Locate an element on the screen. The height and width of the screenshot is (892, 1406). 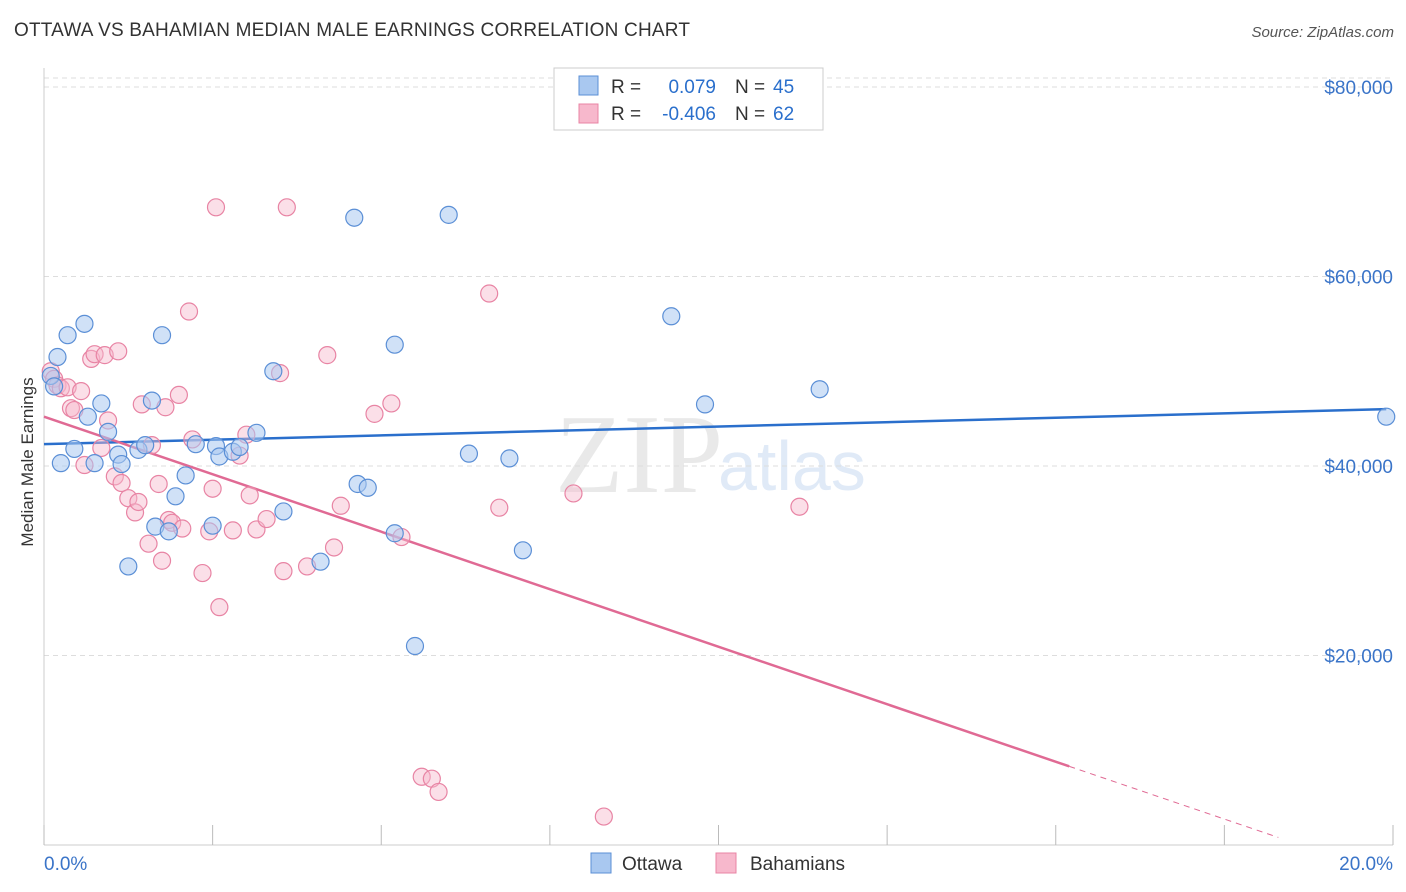
legend-r-label-ottawa: R = is located at coordinates (626, 87).